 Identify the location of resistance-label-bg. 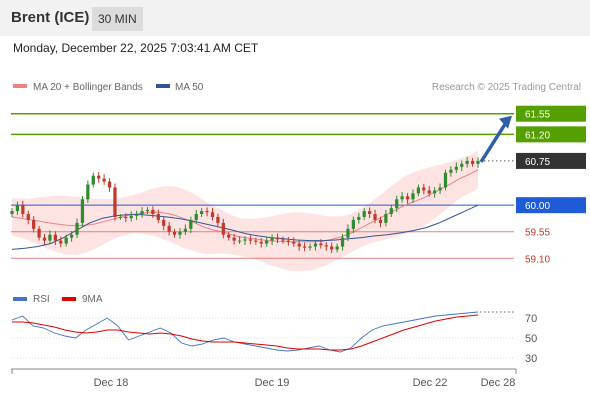
(551, 113).